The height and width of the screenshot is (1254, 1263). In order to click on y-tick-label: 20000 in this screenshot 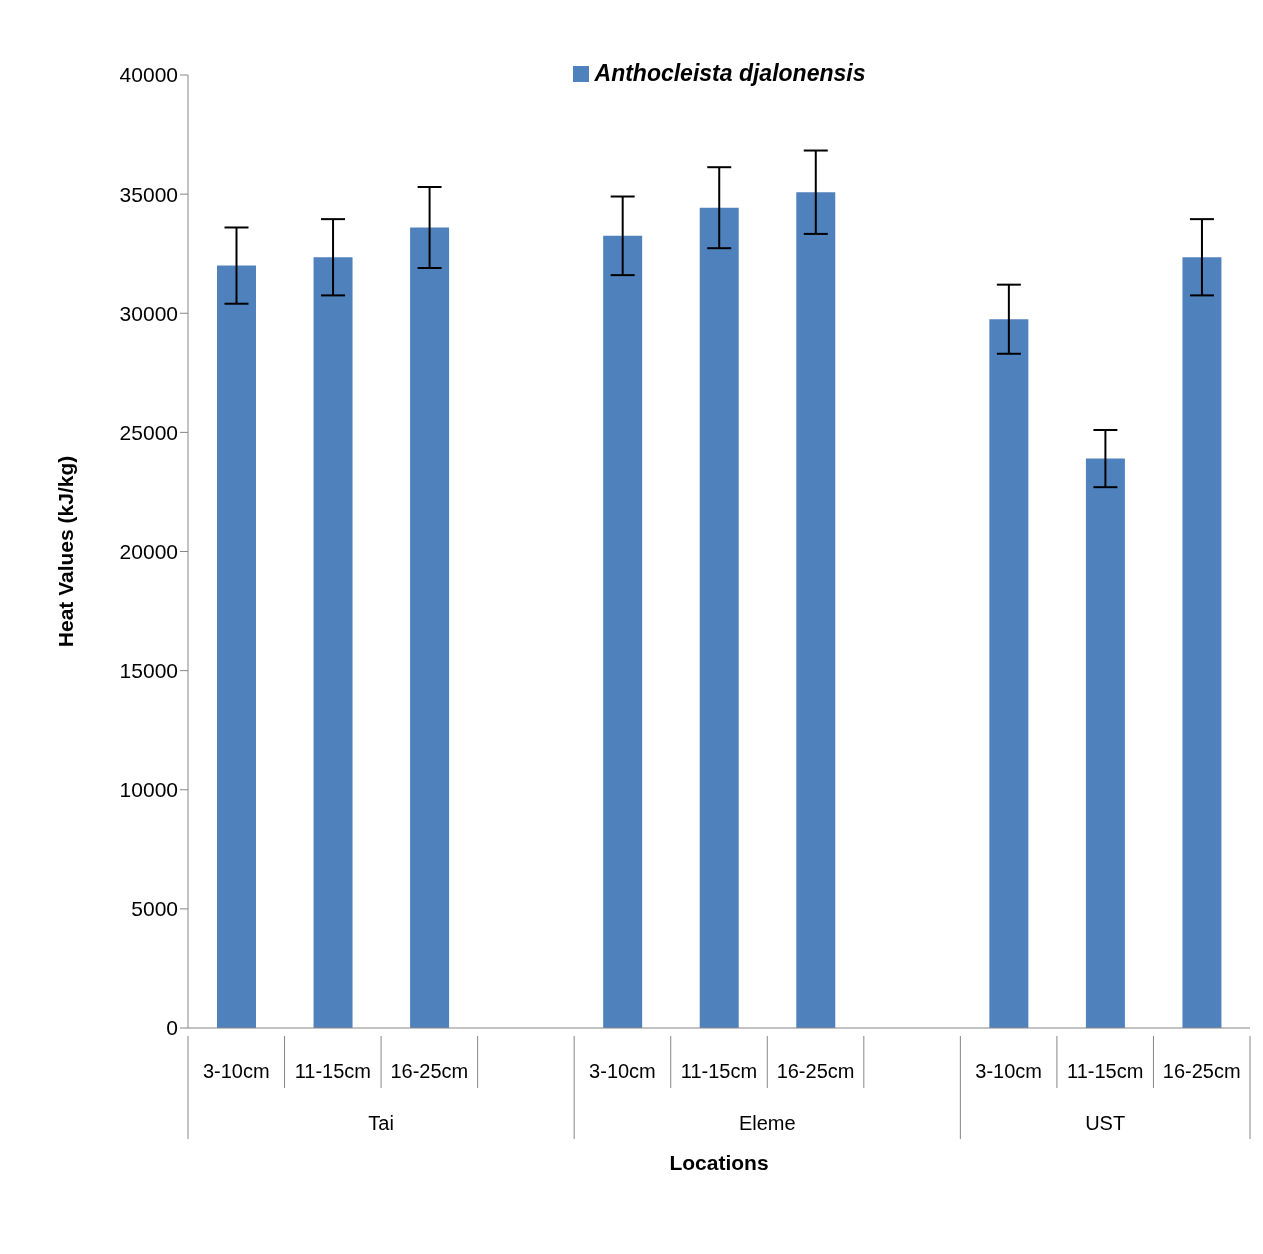, I will do `click(148, 551)`.